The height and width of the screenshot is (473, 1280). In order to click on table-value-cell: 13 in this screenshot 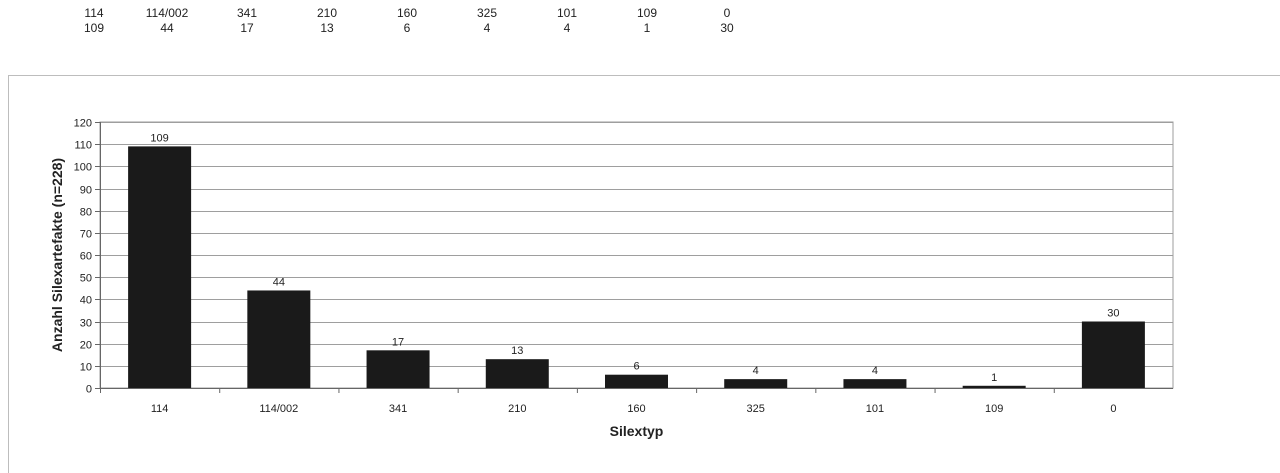, I will do `click(327, 28)`.